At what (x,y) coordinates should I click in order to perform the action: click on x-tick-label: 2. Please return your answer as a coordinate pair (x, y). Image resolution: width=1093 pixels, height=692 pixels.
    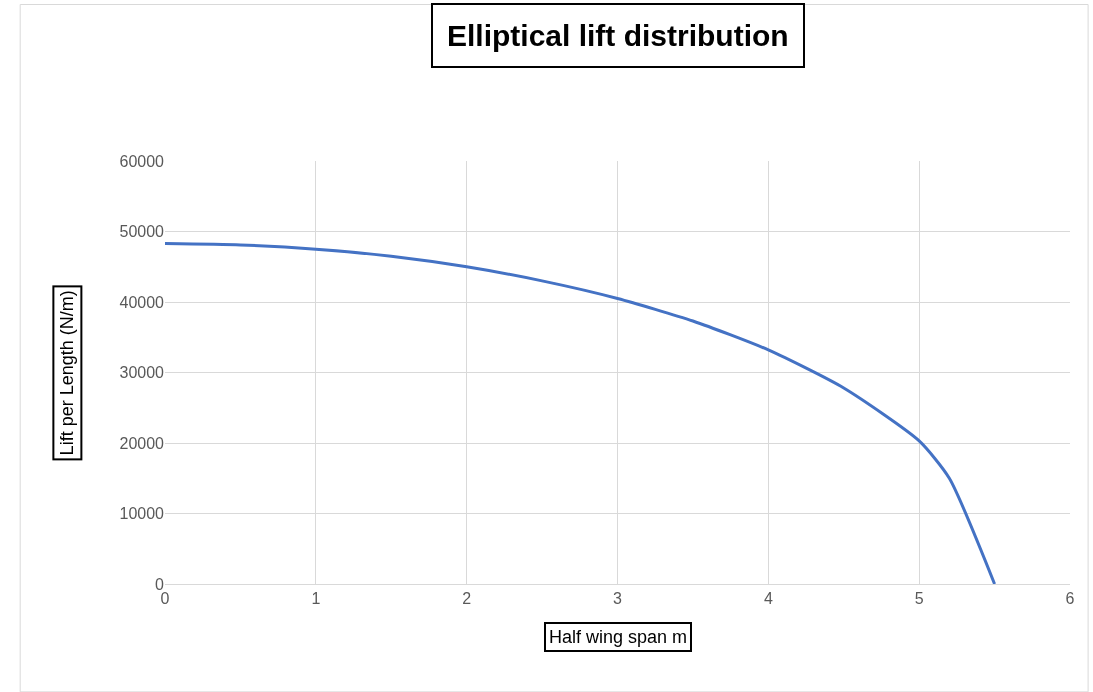
    Looking at the image, I should click on (467, 599).